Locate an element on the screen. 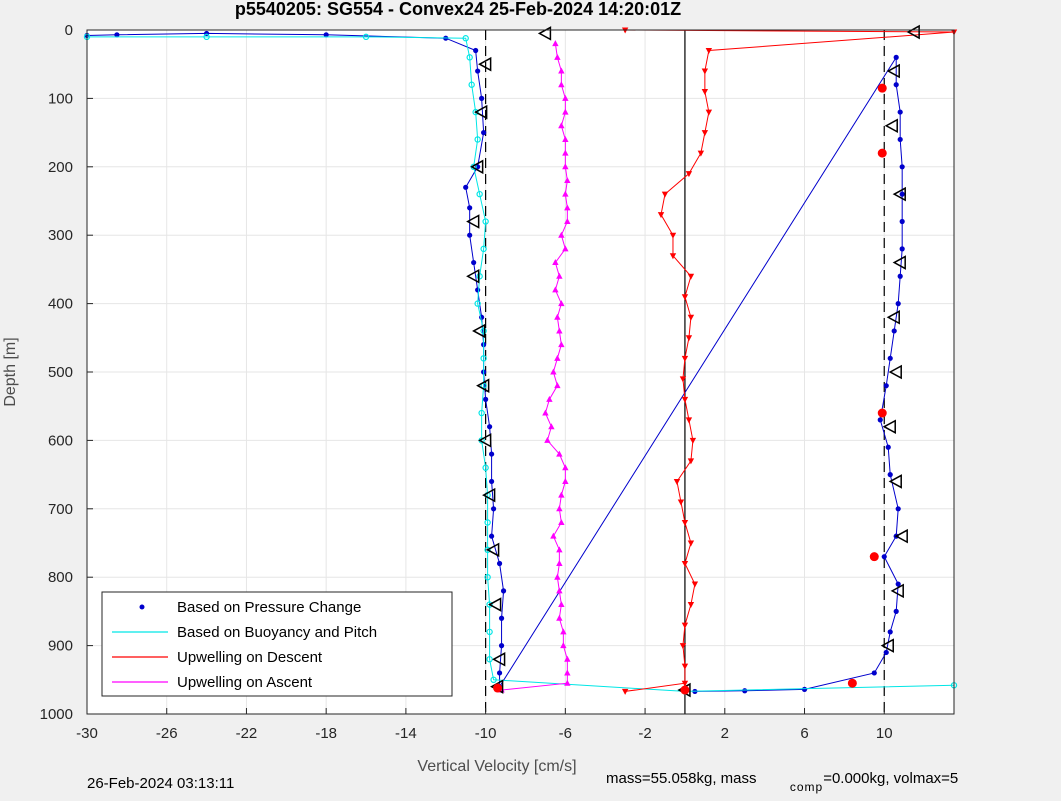  y-tick-label: 900 is located at coordinates (60, 646).